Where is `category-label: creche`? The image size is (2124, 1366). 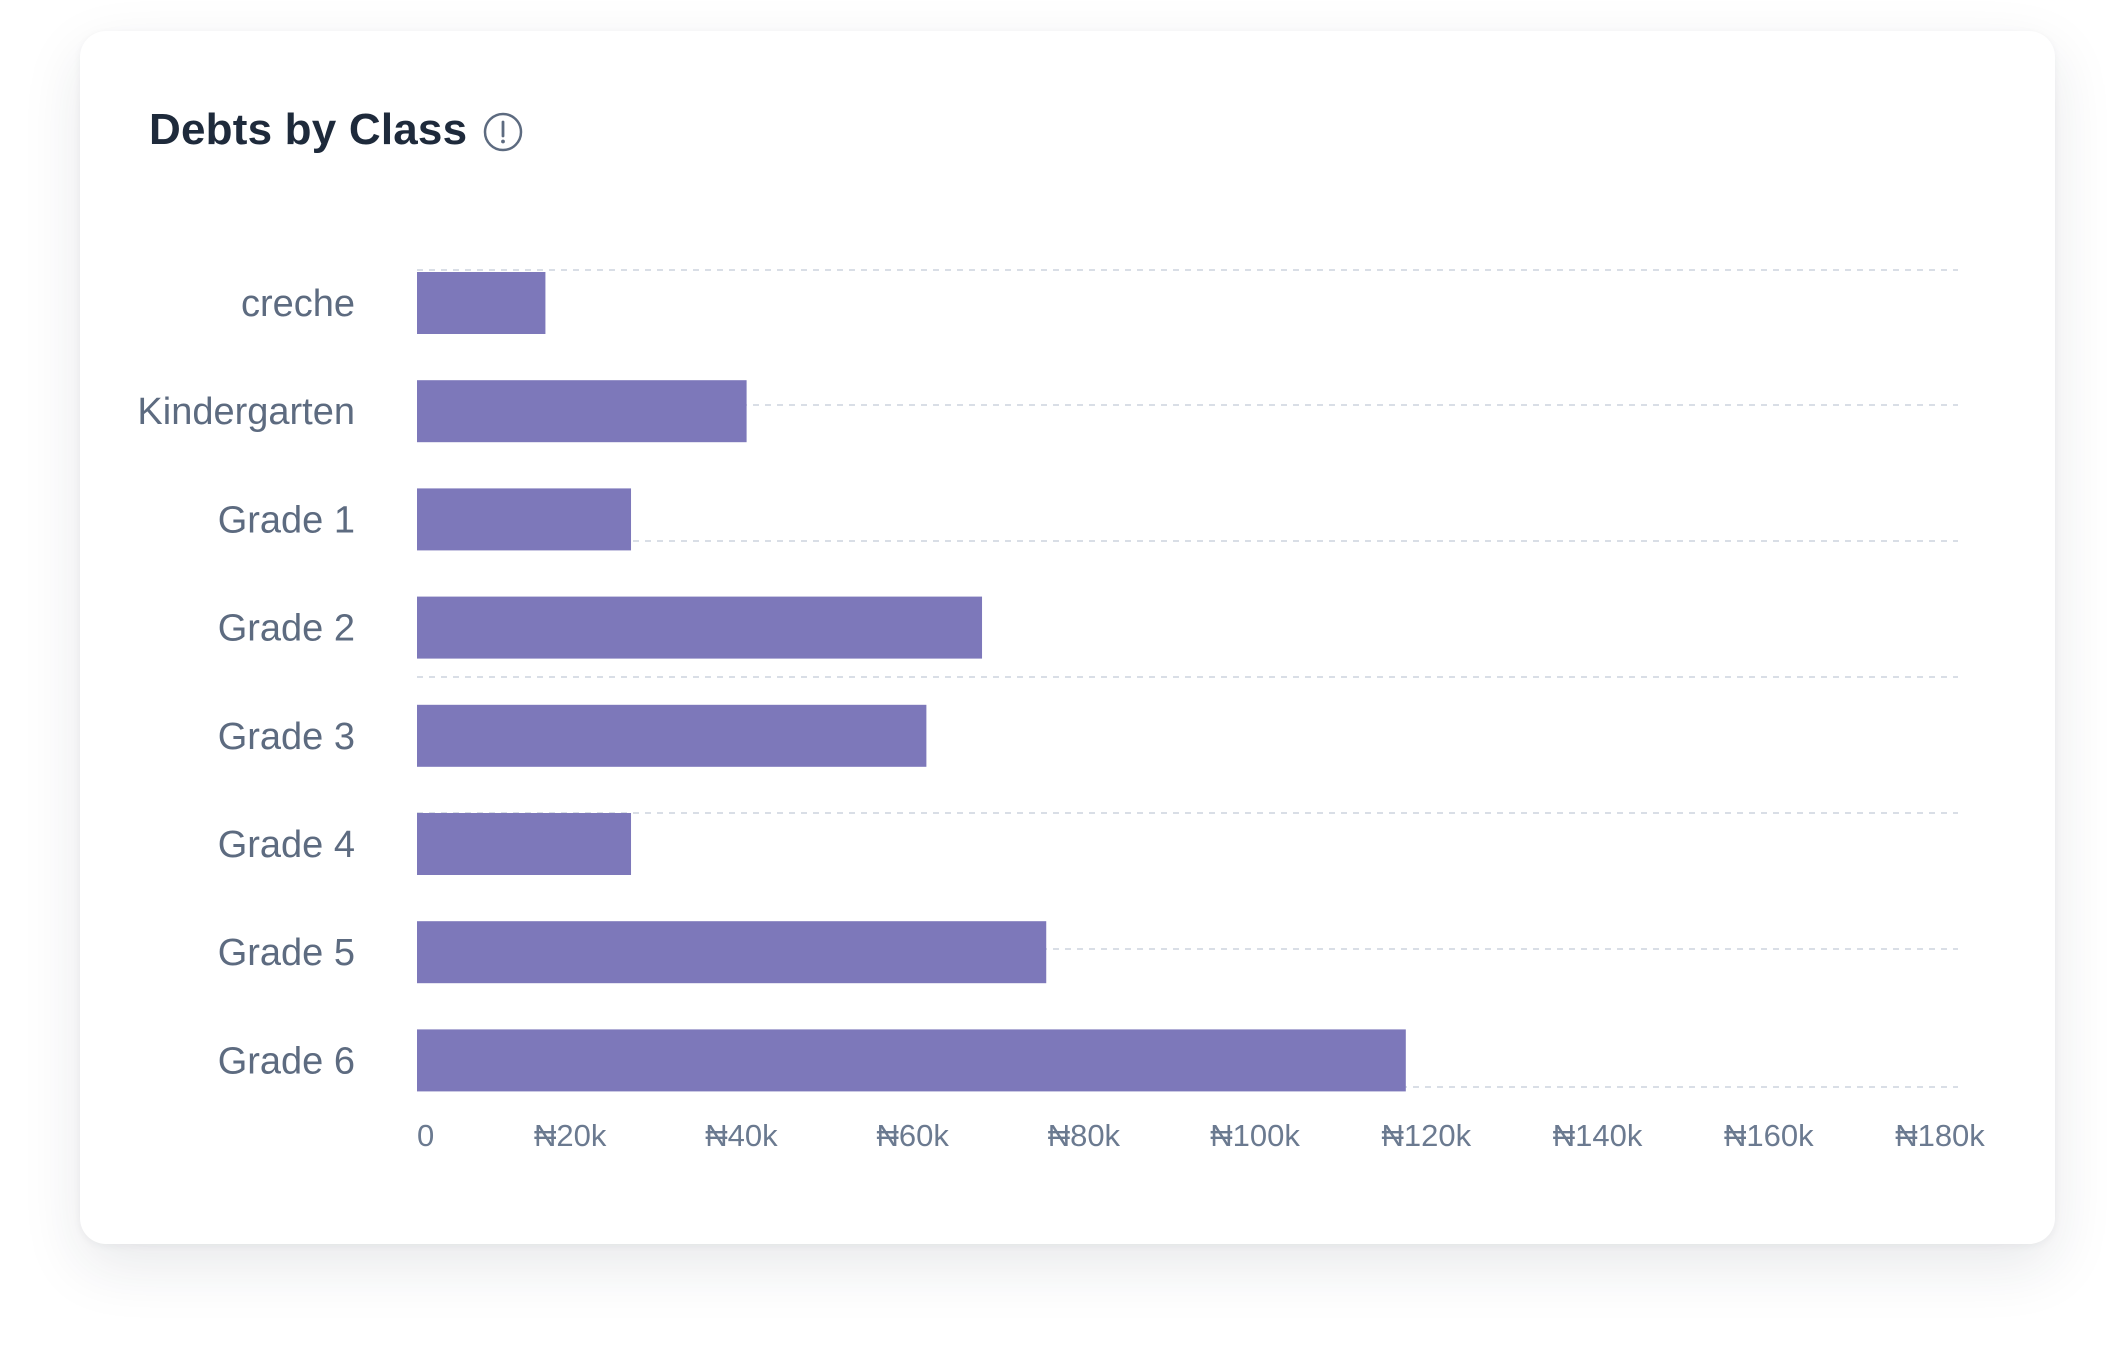 category-label: creche is located at coordinates (298, 304).